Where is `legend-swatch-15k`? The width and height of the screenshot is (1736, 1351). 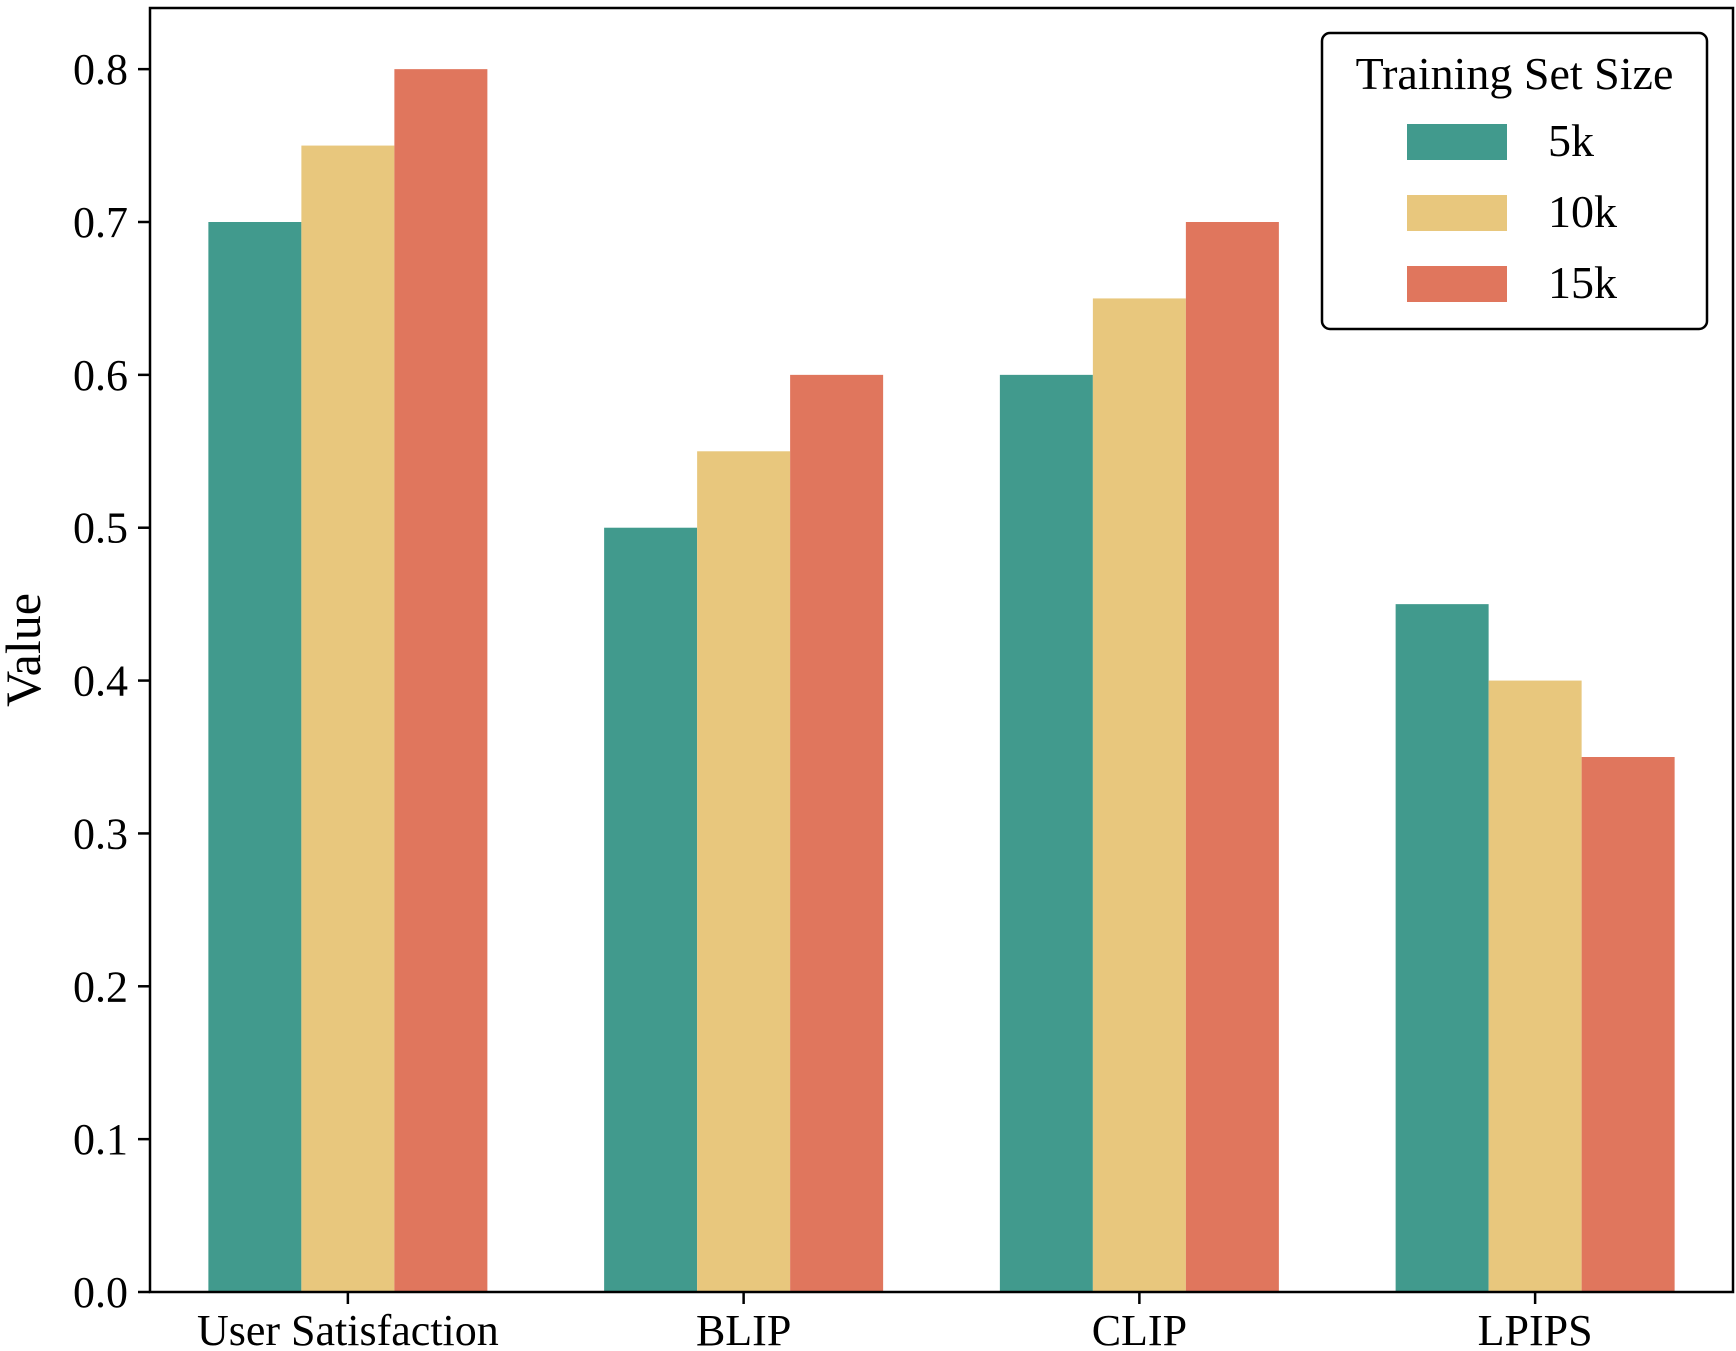 legend-swatch-15k is located at coordinates (1457, 284).